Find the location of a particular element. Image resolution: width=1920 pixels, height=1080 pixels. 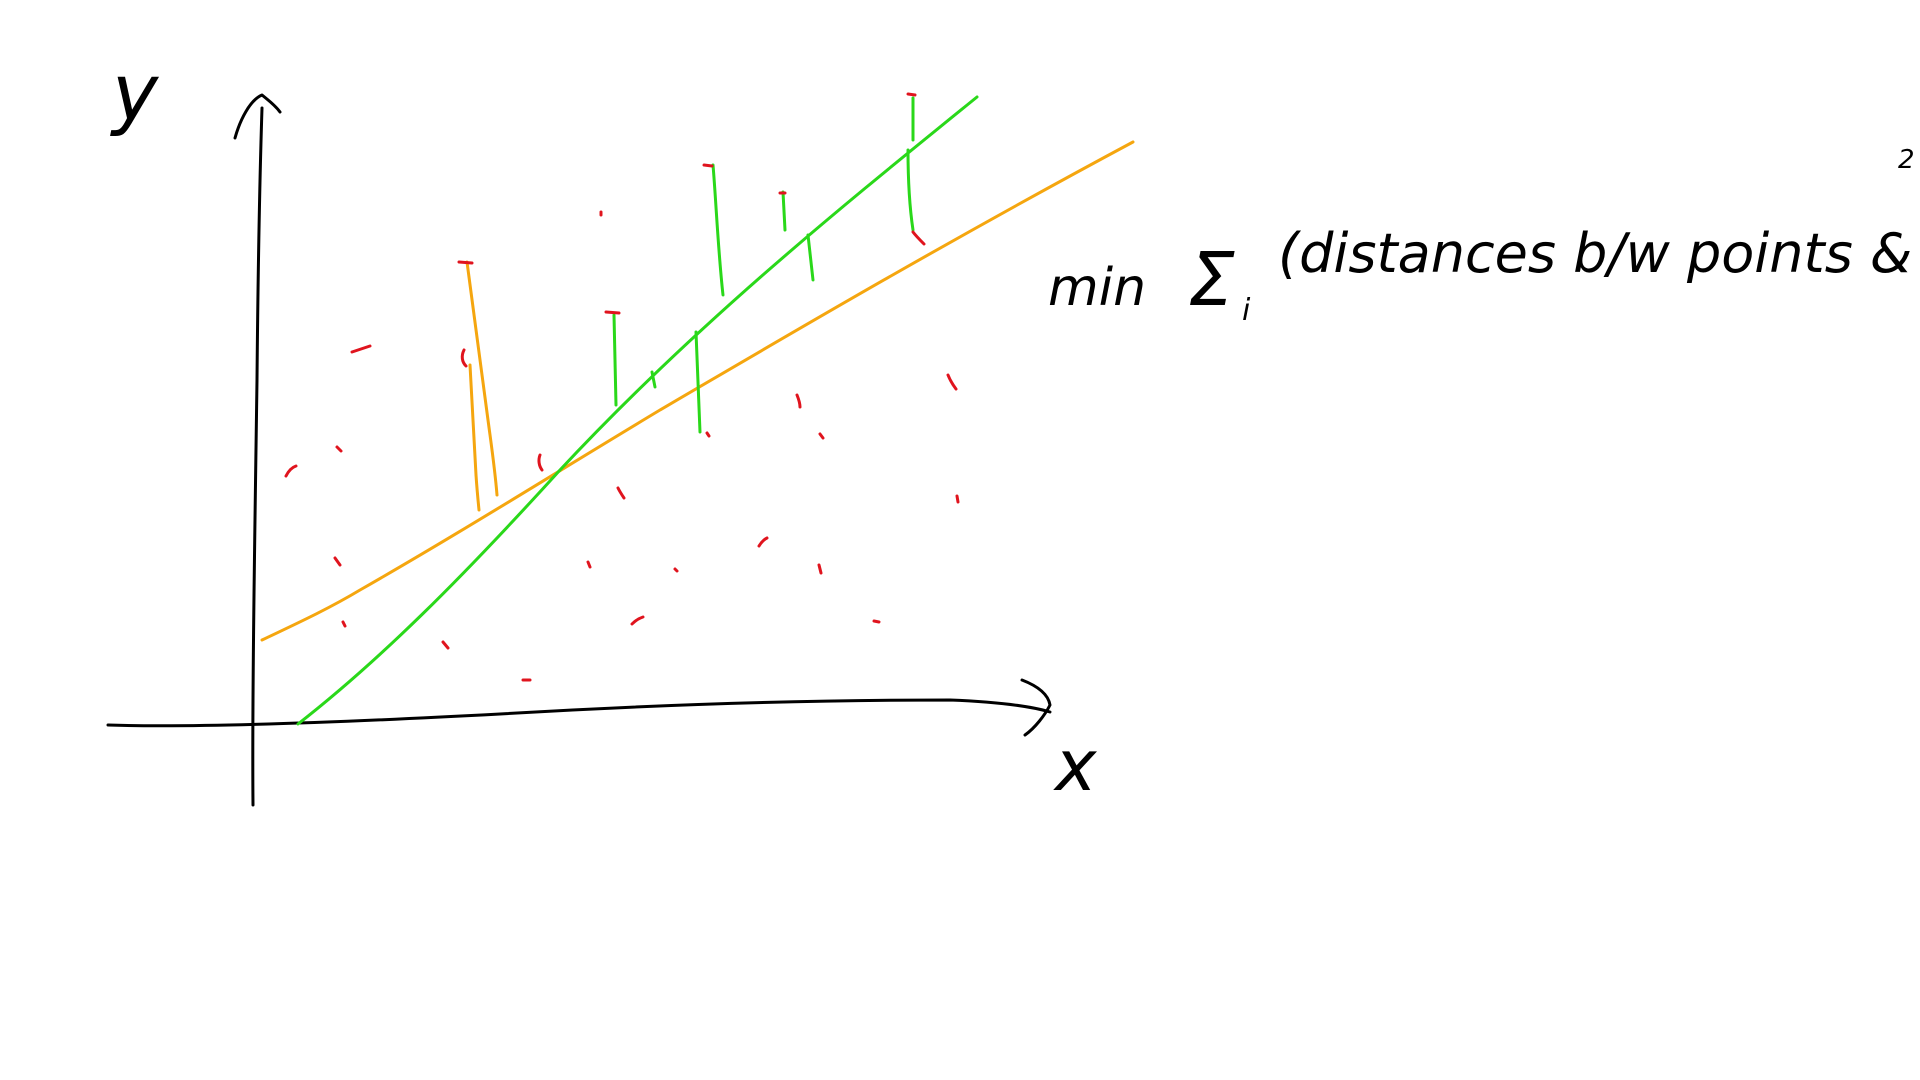

formula: min Σ i (distances b/w points & line) 2 is located at coordinates (1484, 236).